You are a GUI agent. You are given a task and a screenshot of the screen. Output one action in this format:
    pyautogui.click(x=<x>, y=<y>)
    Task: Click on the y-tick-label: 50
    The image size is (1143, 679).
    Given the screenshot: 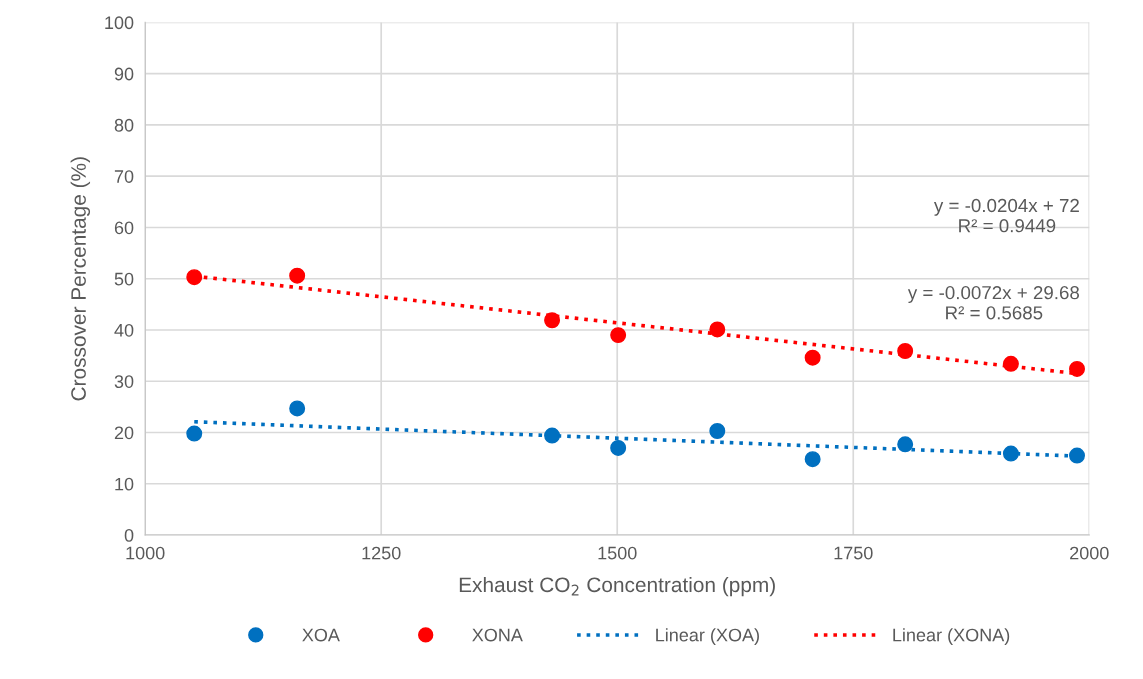 What is the action you would take?
    pyautogui.click(x=124, y=279)
    